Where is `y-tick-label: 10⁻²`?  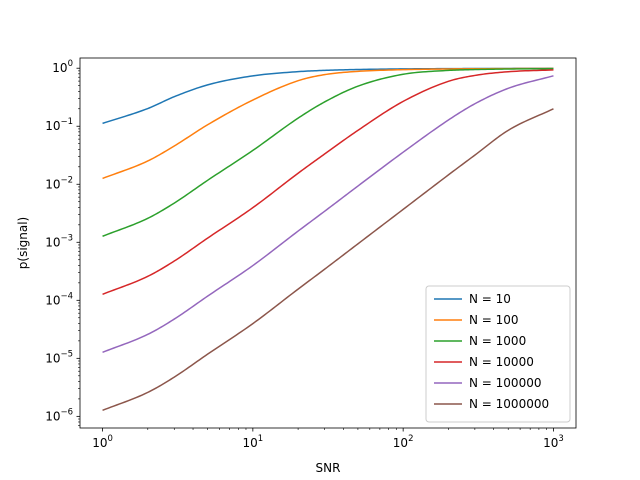
y-tick-label: 10⁻² is located at coordinates (59, 183).